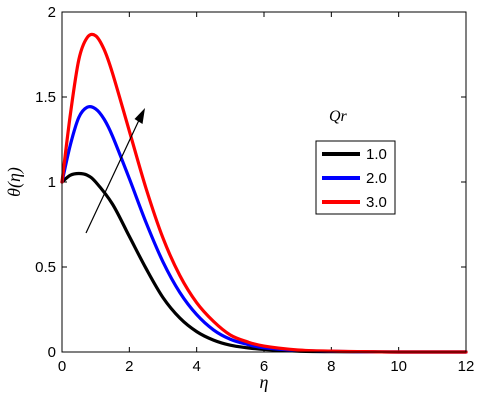 This screenshot has height=401, width=480. I want to click on x-tick-label: 10, so click(398, 366).